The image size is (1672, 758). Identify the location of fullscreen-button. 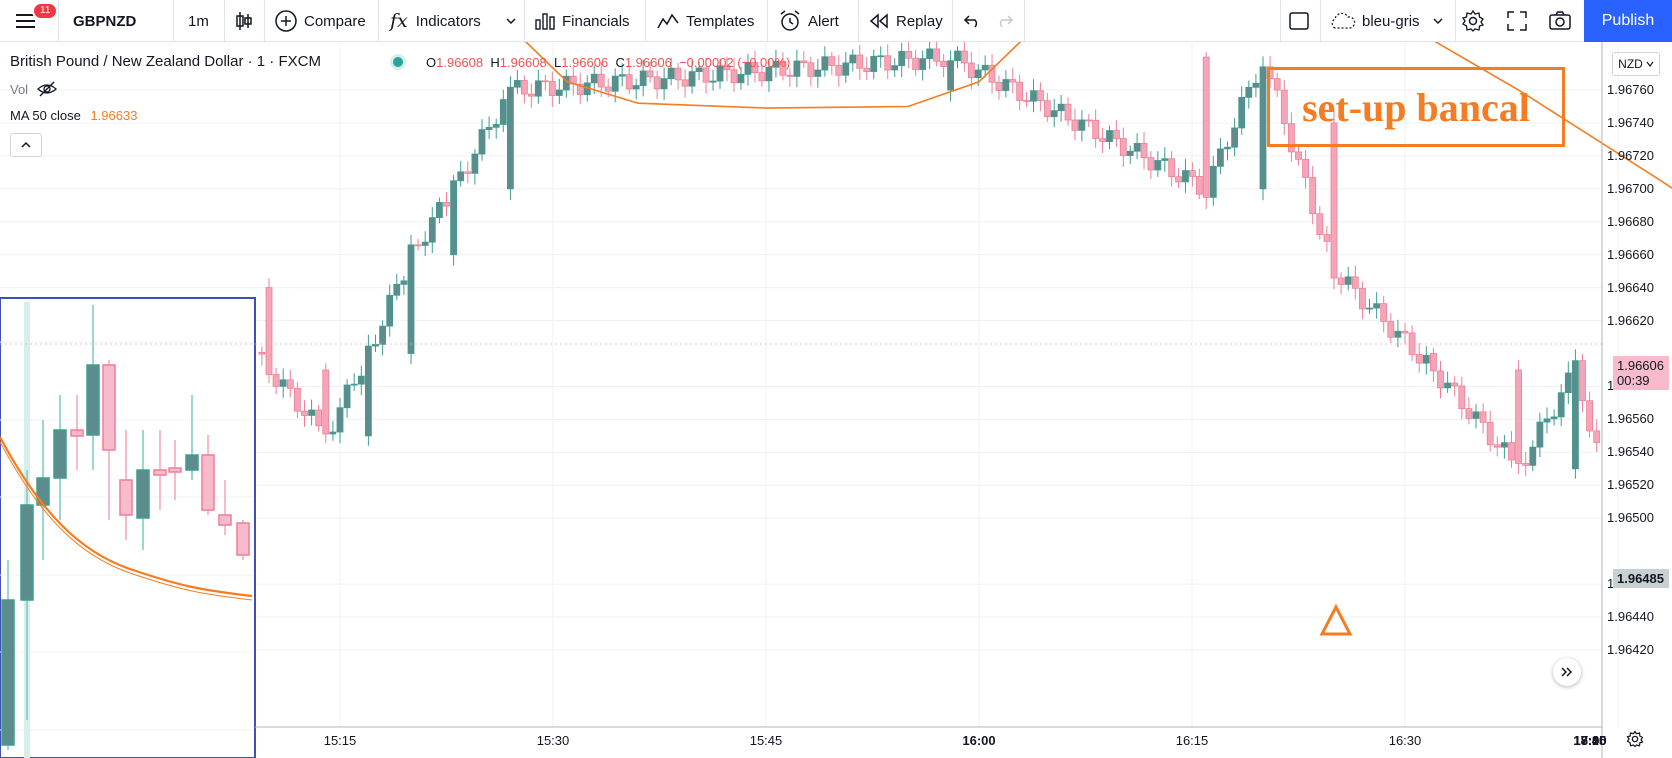
(1517, 21).